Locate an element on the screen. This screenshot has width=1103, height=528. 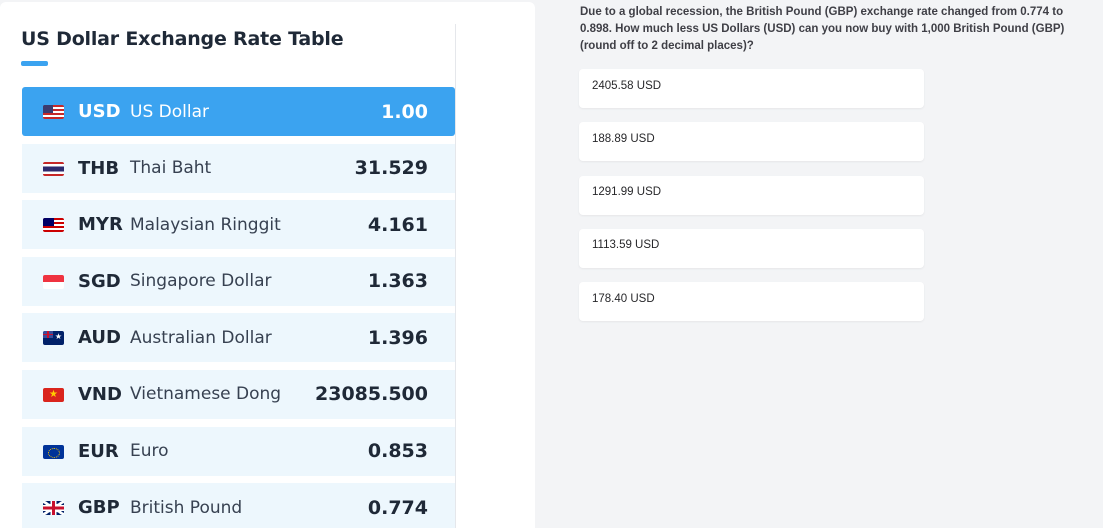
answer-option-label: 1291.99 USD is located at coordinates (627, 192).